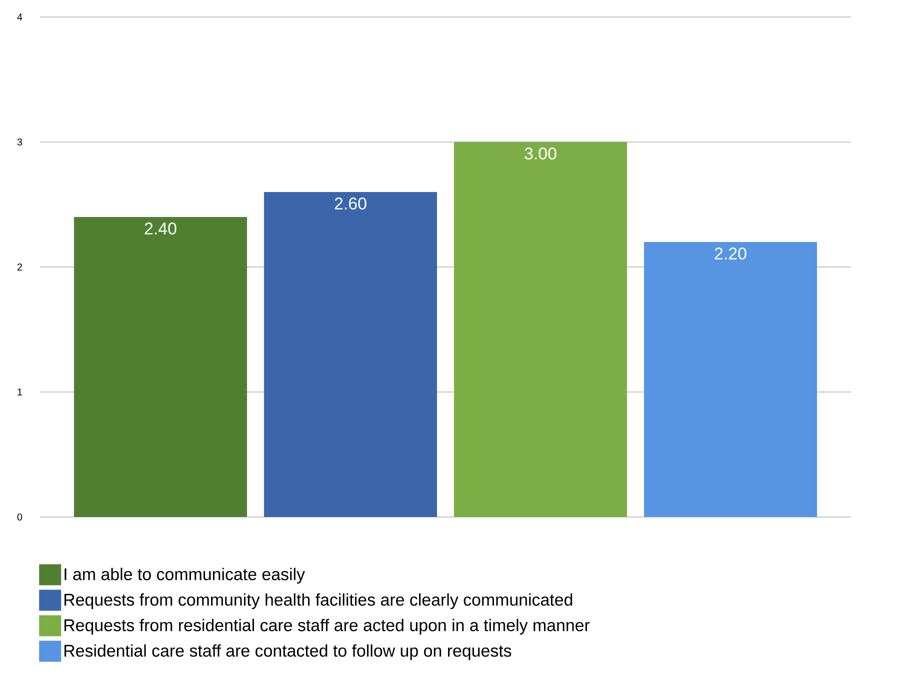 Image resolution: width=909 pixels, height=680 pixels. Describe the element at coordinates (327, 626) in the screenshot. I see `legend-label: Requests from residential care staff are acted upon in a timely manner` at that location.